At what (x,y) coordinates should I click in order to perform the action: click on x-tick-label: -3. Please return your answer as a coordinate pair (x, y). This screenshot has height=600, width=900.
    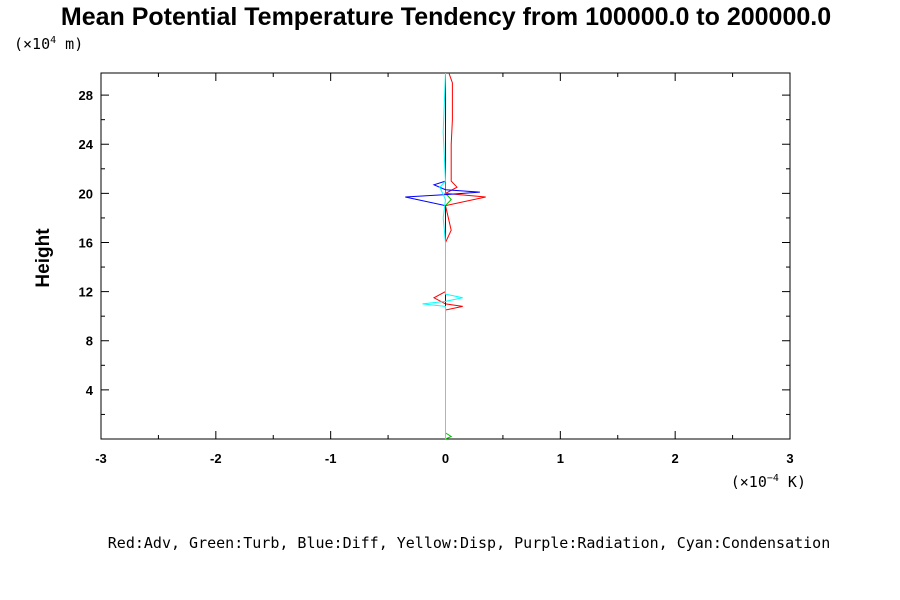
    Looking at the image, I should click on (101, 458).